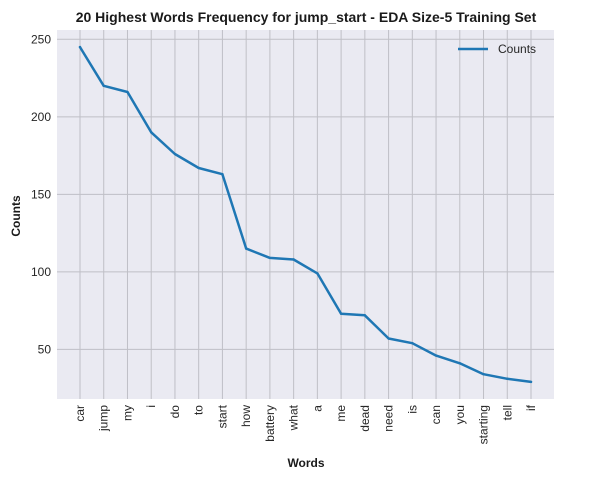 This screenshot has width=589, height=480. I want to click on x-tick-label: what, so click(294, 417).